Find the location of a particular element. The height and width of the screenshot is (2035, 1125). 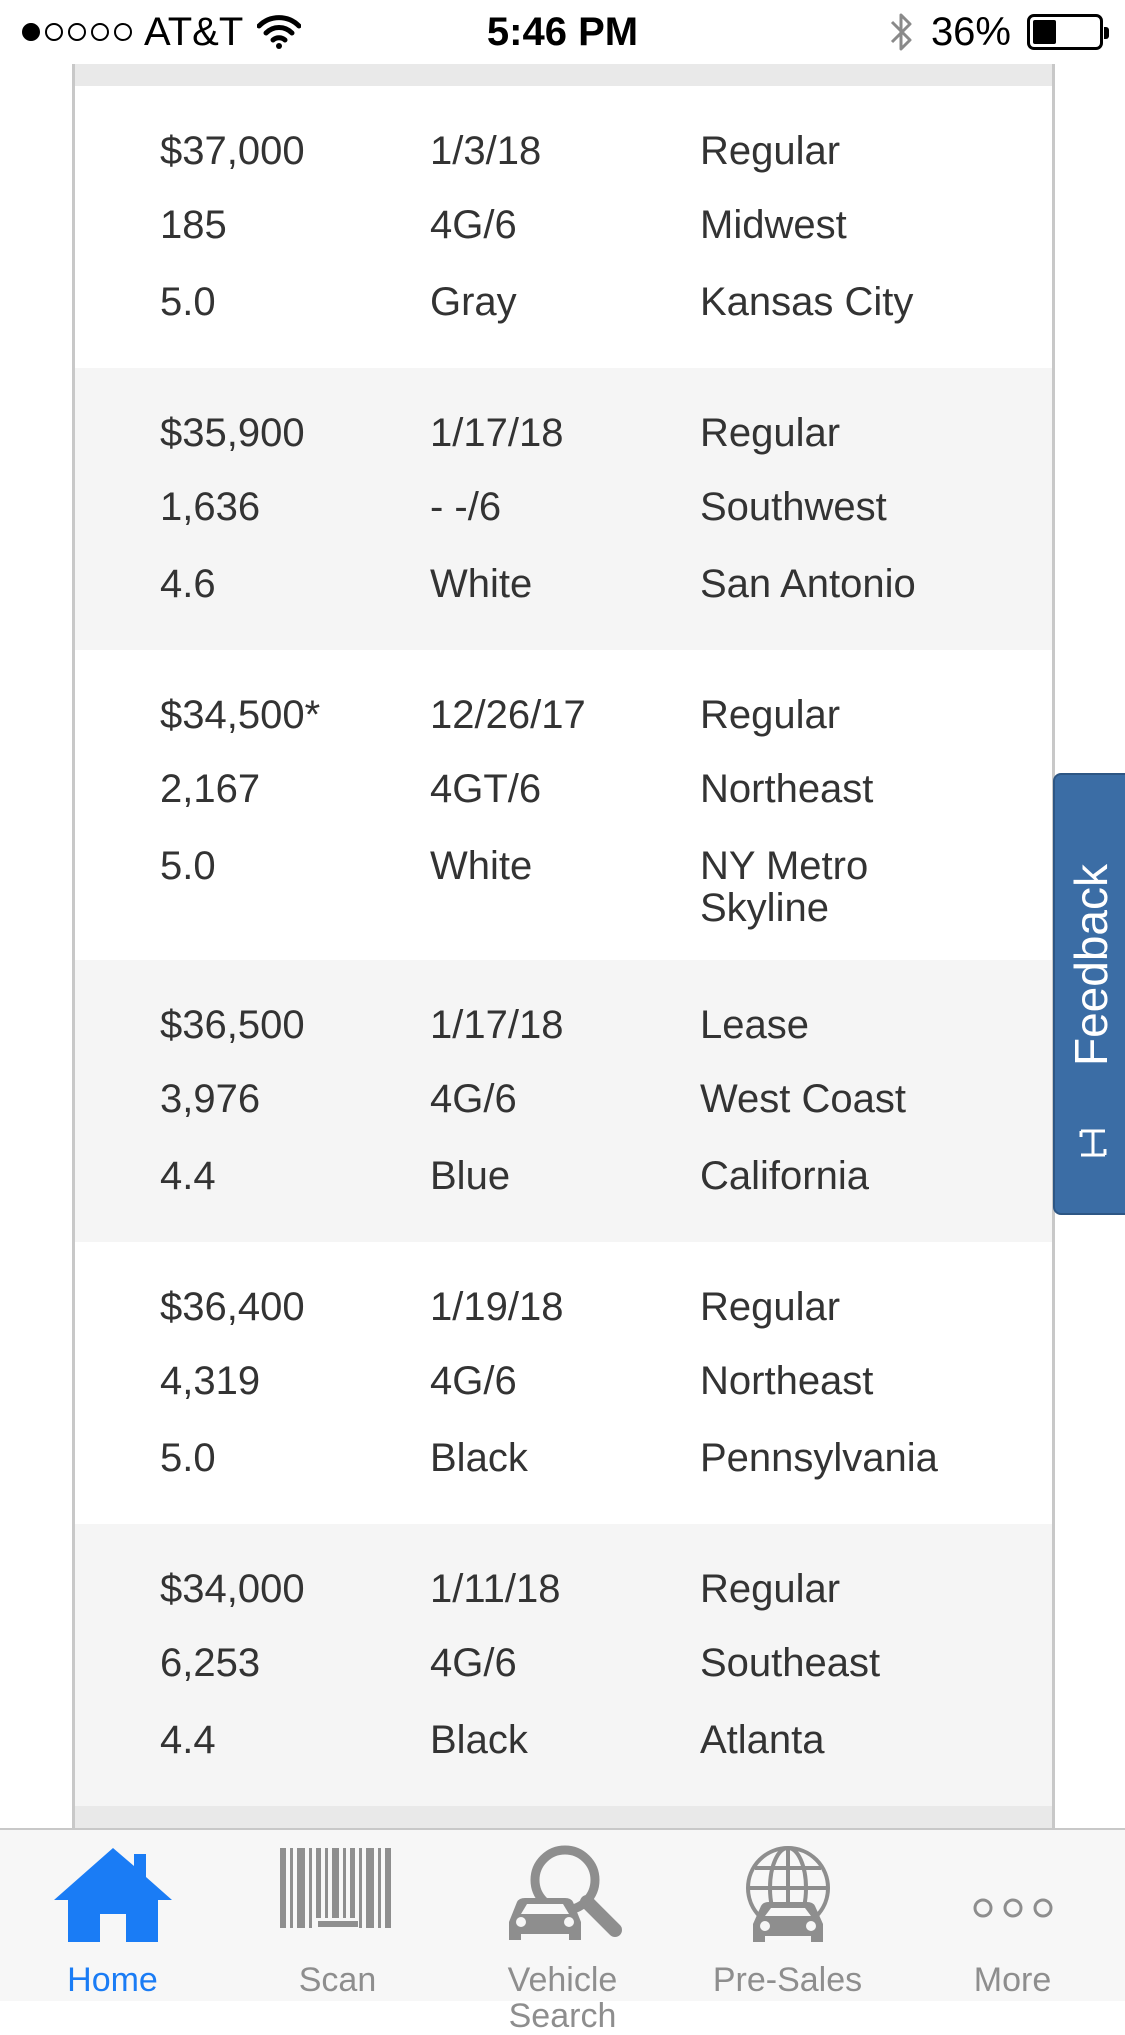

tab-home: Home is located at coordinates (112, 1916).